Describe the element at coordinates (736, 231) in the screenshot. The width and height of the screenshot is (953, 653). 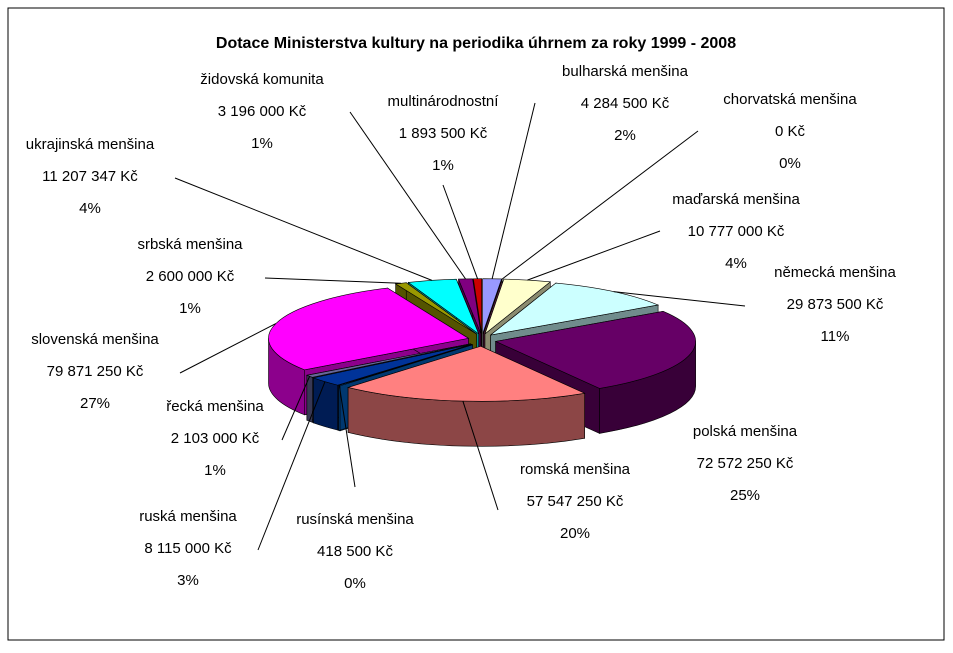
I see `data-label: 10 777 000 Kč` at that location.